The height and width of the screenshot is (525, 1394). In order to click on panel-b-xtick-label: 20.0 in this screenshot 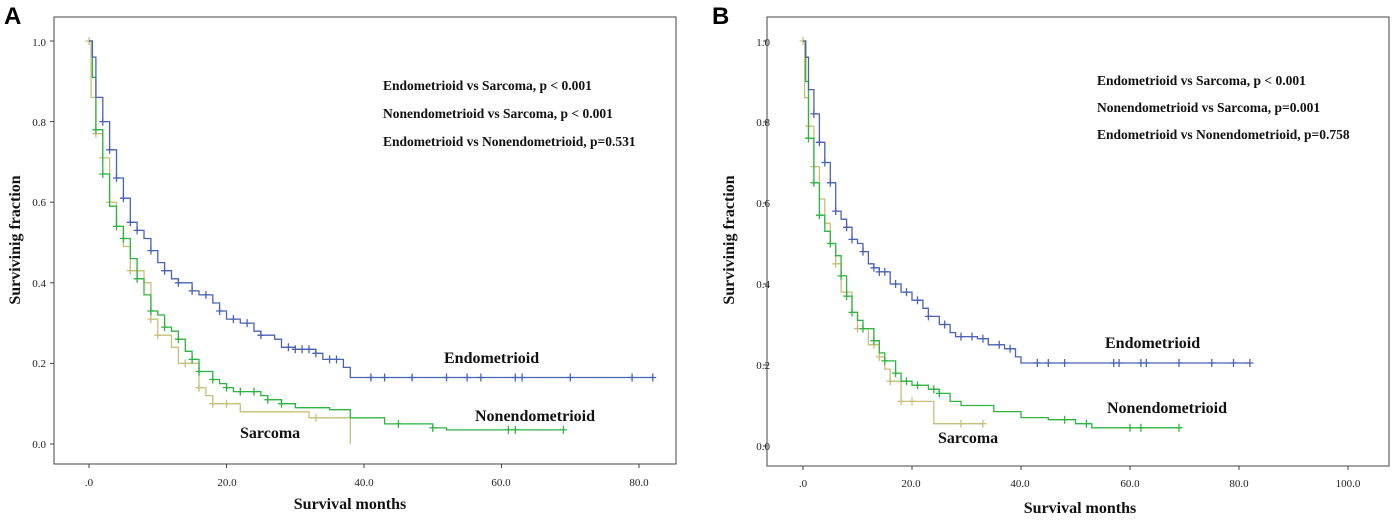, I will do `click(911, 484)`.